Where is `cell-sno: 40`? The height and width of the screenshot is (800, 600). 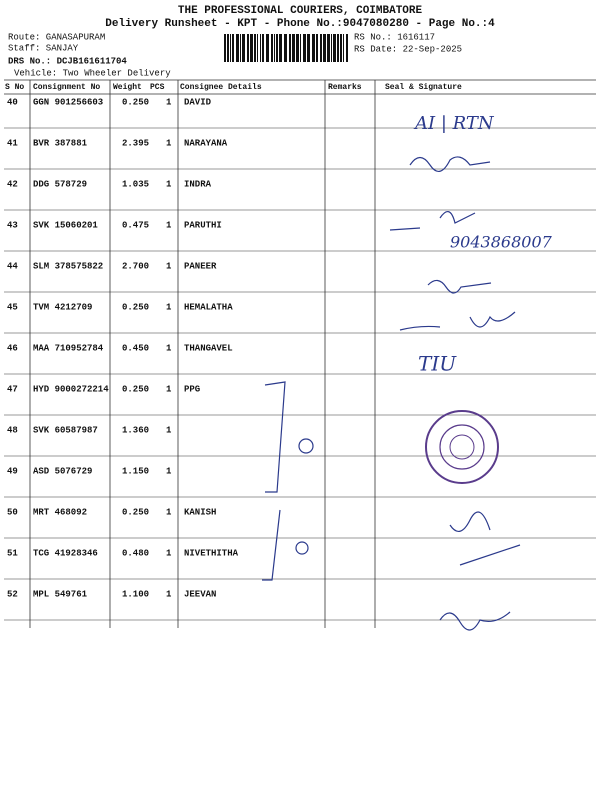
cell-sno: 40 is located at coordinates (12, 102).